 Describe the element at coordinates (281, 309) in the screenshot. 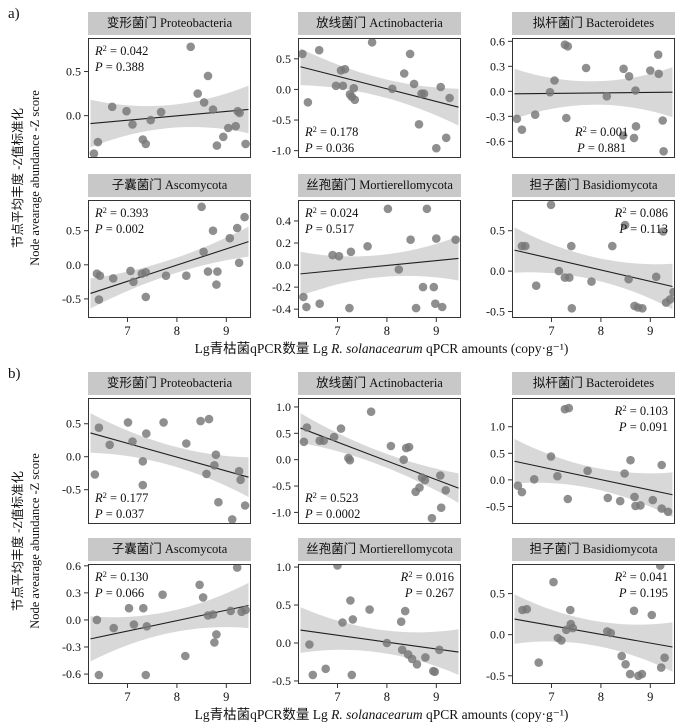

I see `y-tick-label: -0.4` at that location.